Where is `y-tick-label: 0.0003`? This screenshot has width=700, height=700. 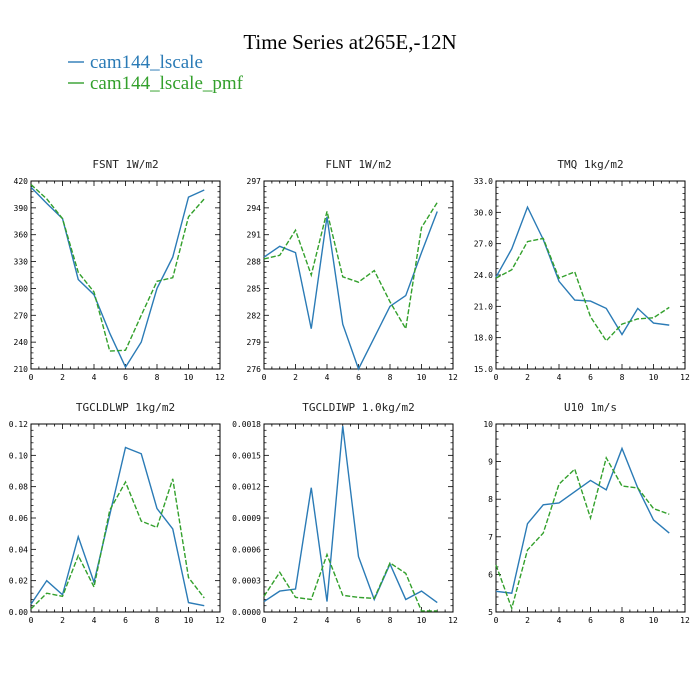 y-tick-label: 0.0003 is located at coordinates (246, 581).